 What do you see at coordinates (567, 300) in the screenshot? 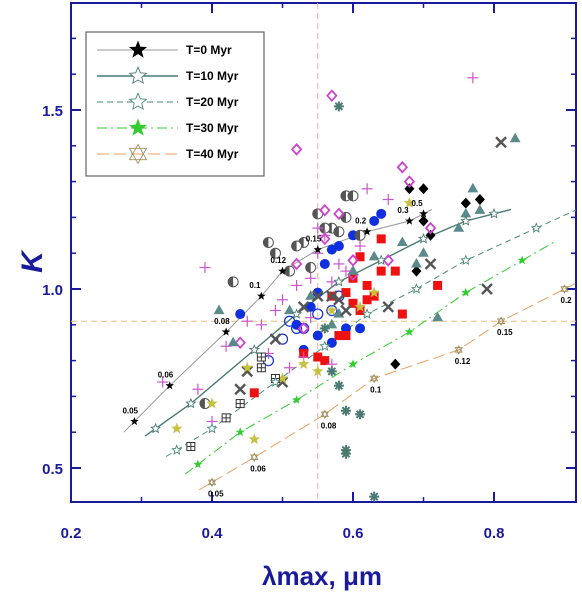
I see `point-annotation: 0.2` at bounding box center [567, 300].